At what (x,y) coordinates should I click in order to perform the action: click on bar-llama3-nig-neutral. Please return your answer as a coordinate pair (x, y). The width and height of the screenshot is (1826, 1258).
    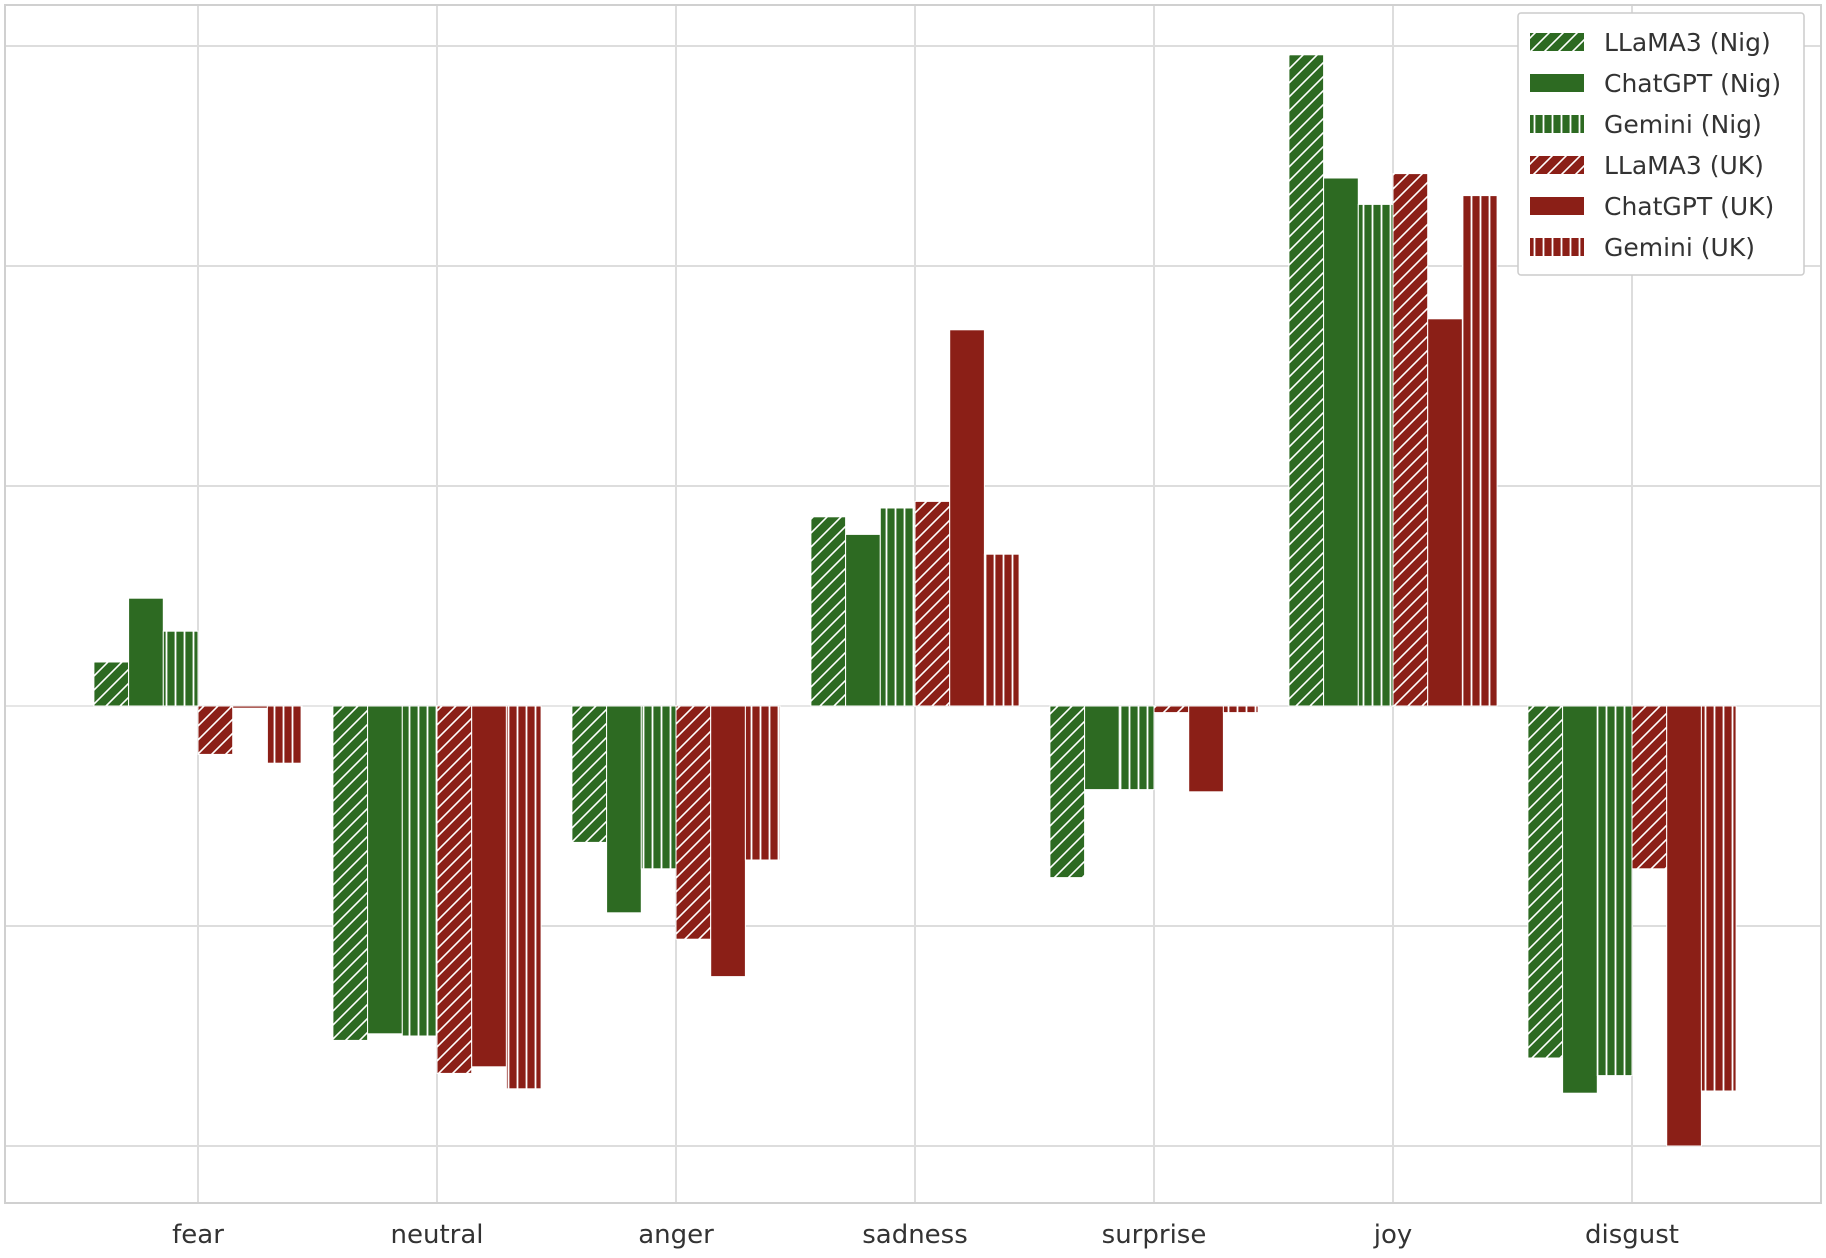
    Looking at the image, I should click on (350, 873).